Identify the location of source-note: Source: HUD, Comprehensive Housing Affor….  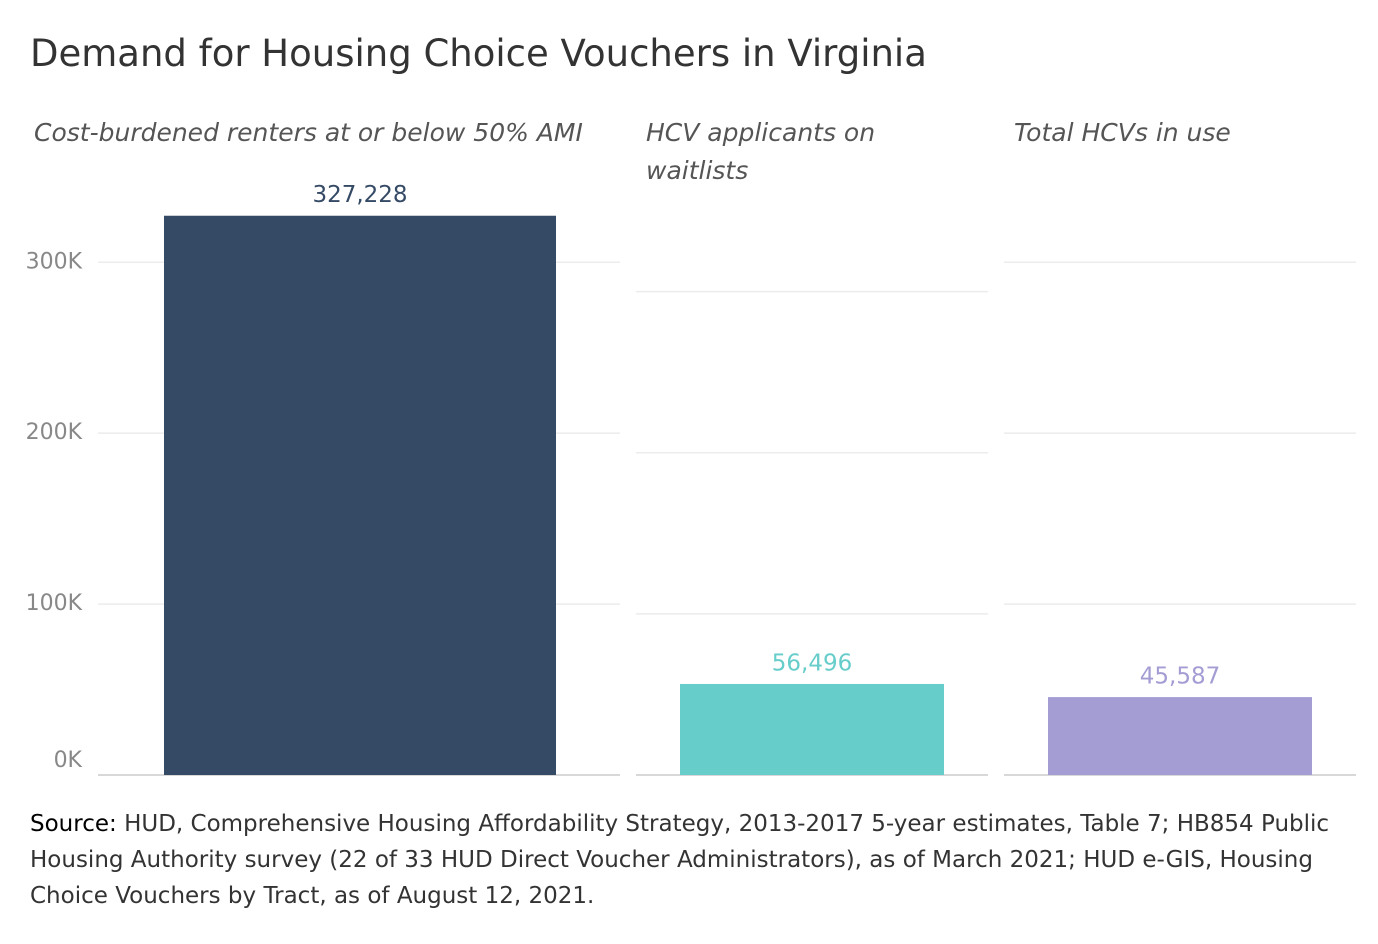
(680, 860).